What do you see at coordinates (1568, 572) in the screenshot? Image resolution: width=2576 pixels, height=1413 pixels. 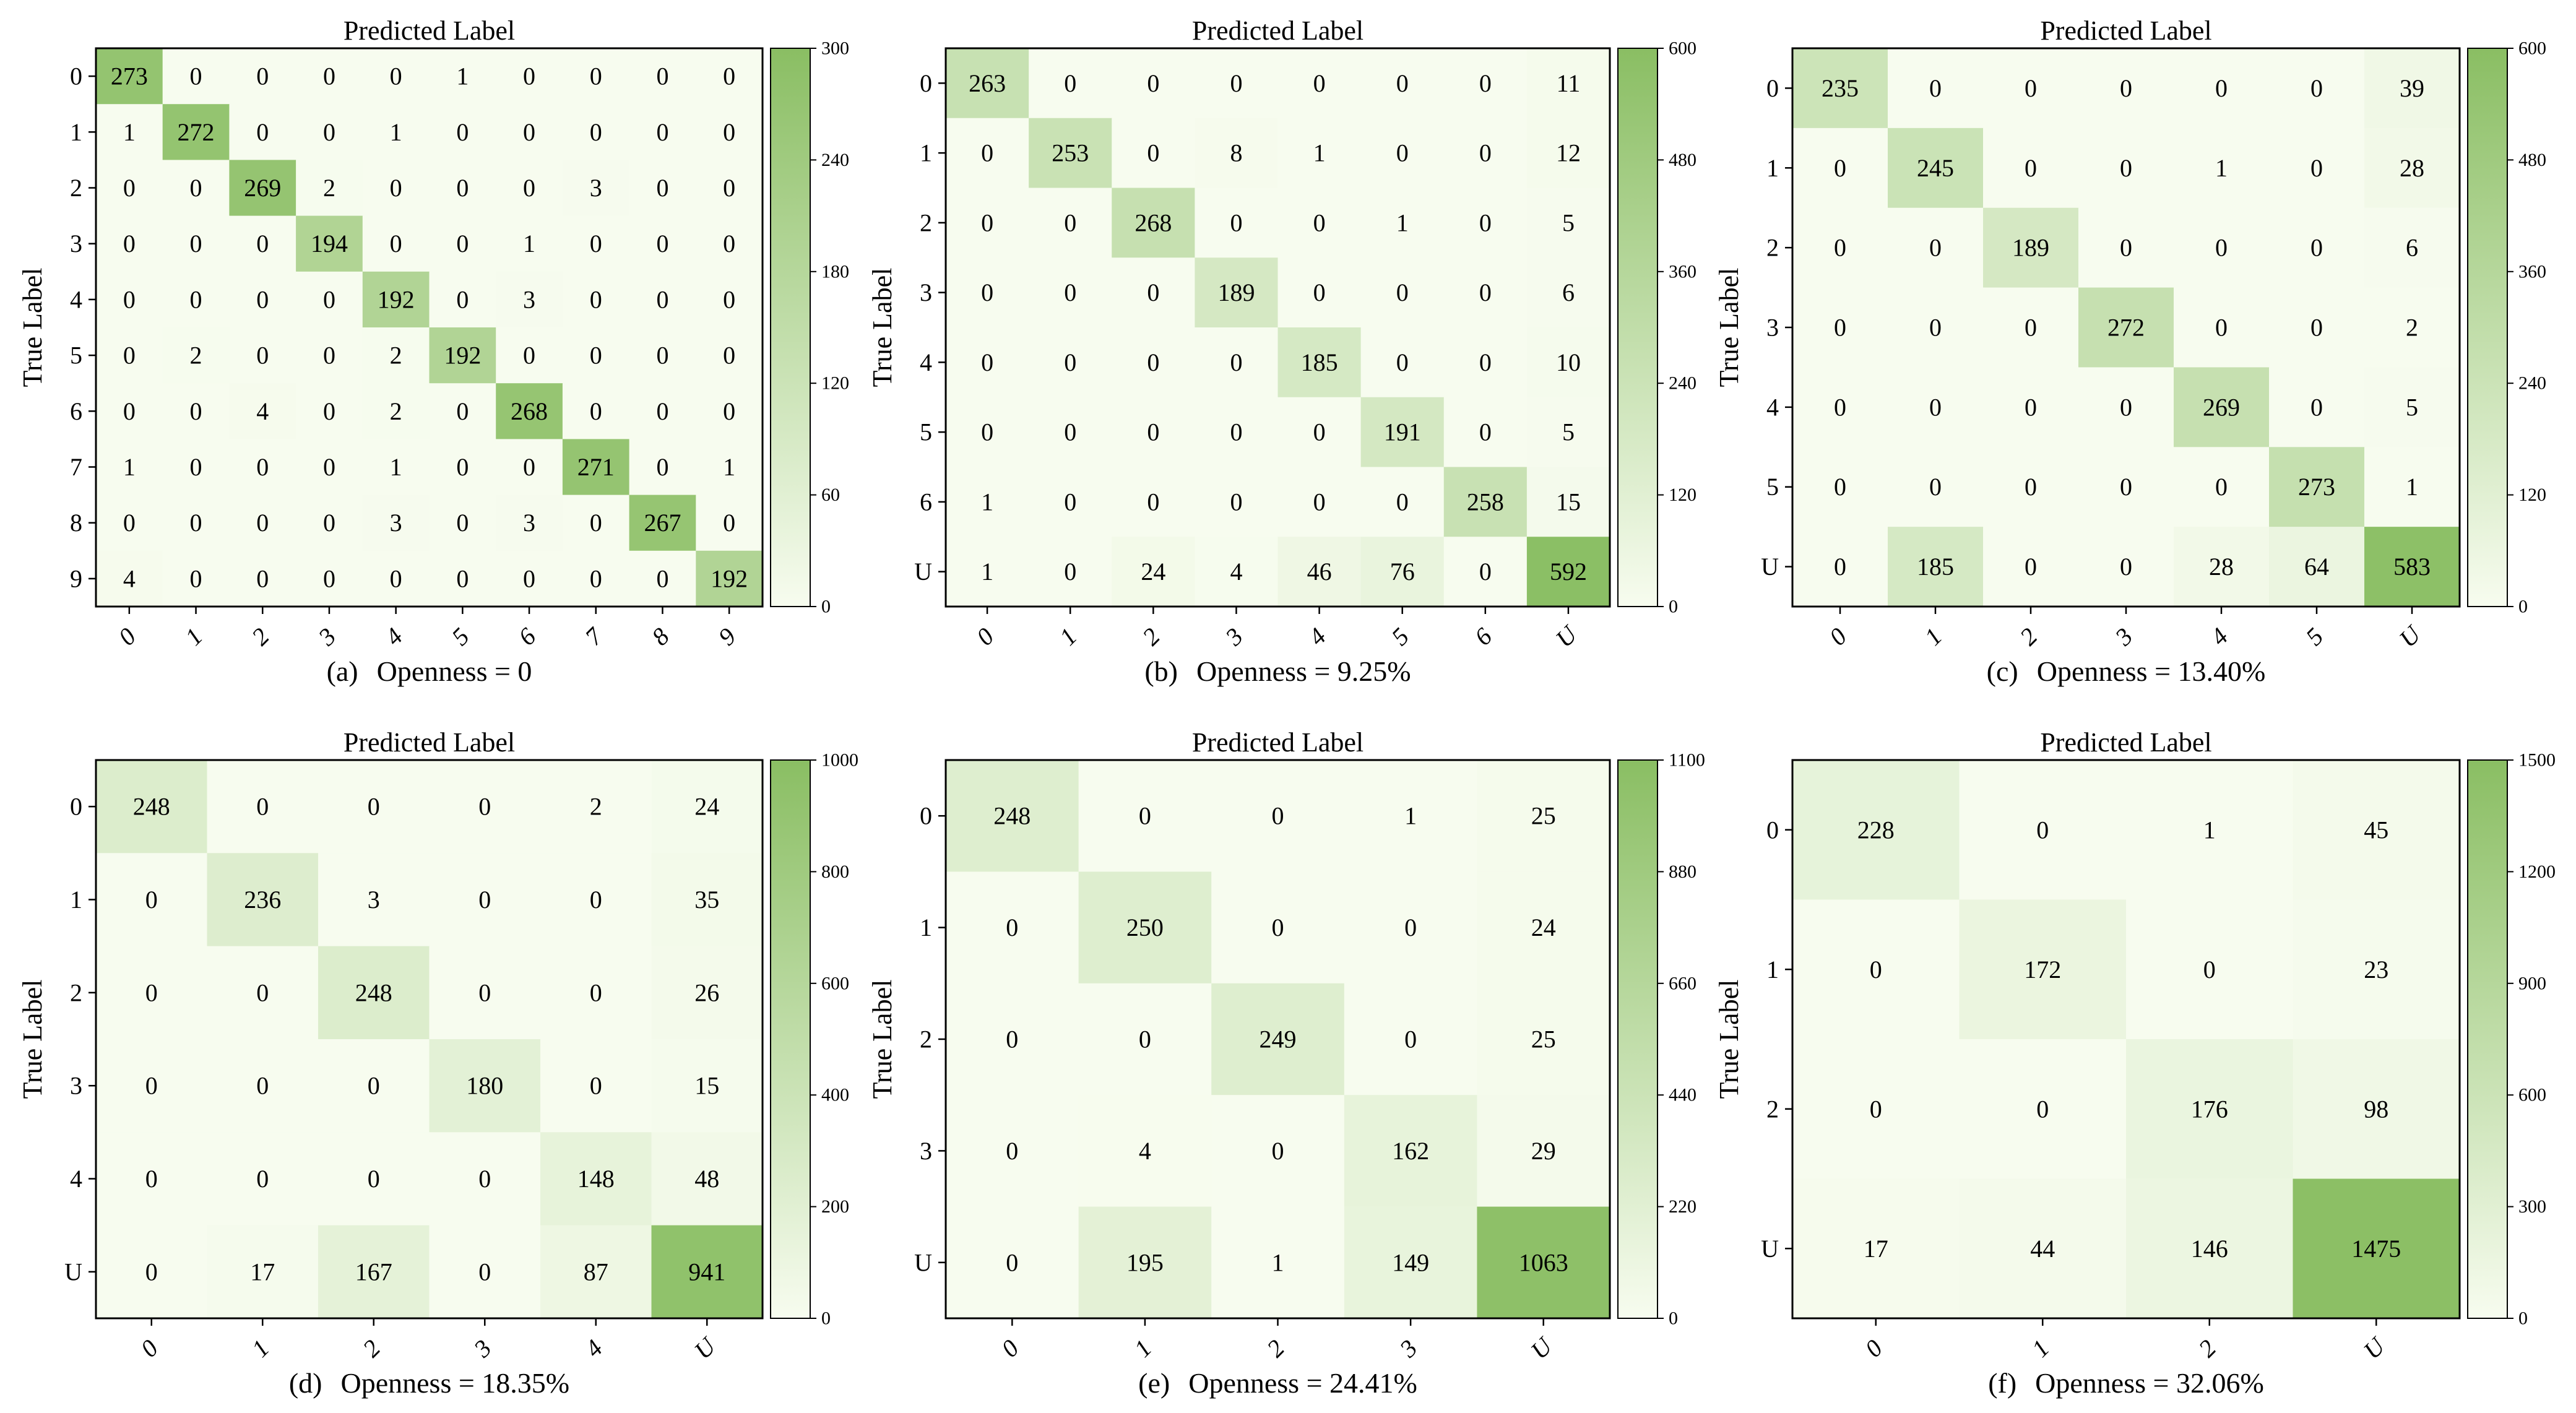 I see `cell-value-label: 592` at bounding box center [1568, 572].